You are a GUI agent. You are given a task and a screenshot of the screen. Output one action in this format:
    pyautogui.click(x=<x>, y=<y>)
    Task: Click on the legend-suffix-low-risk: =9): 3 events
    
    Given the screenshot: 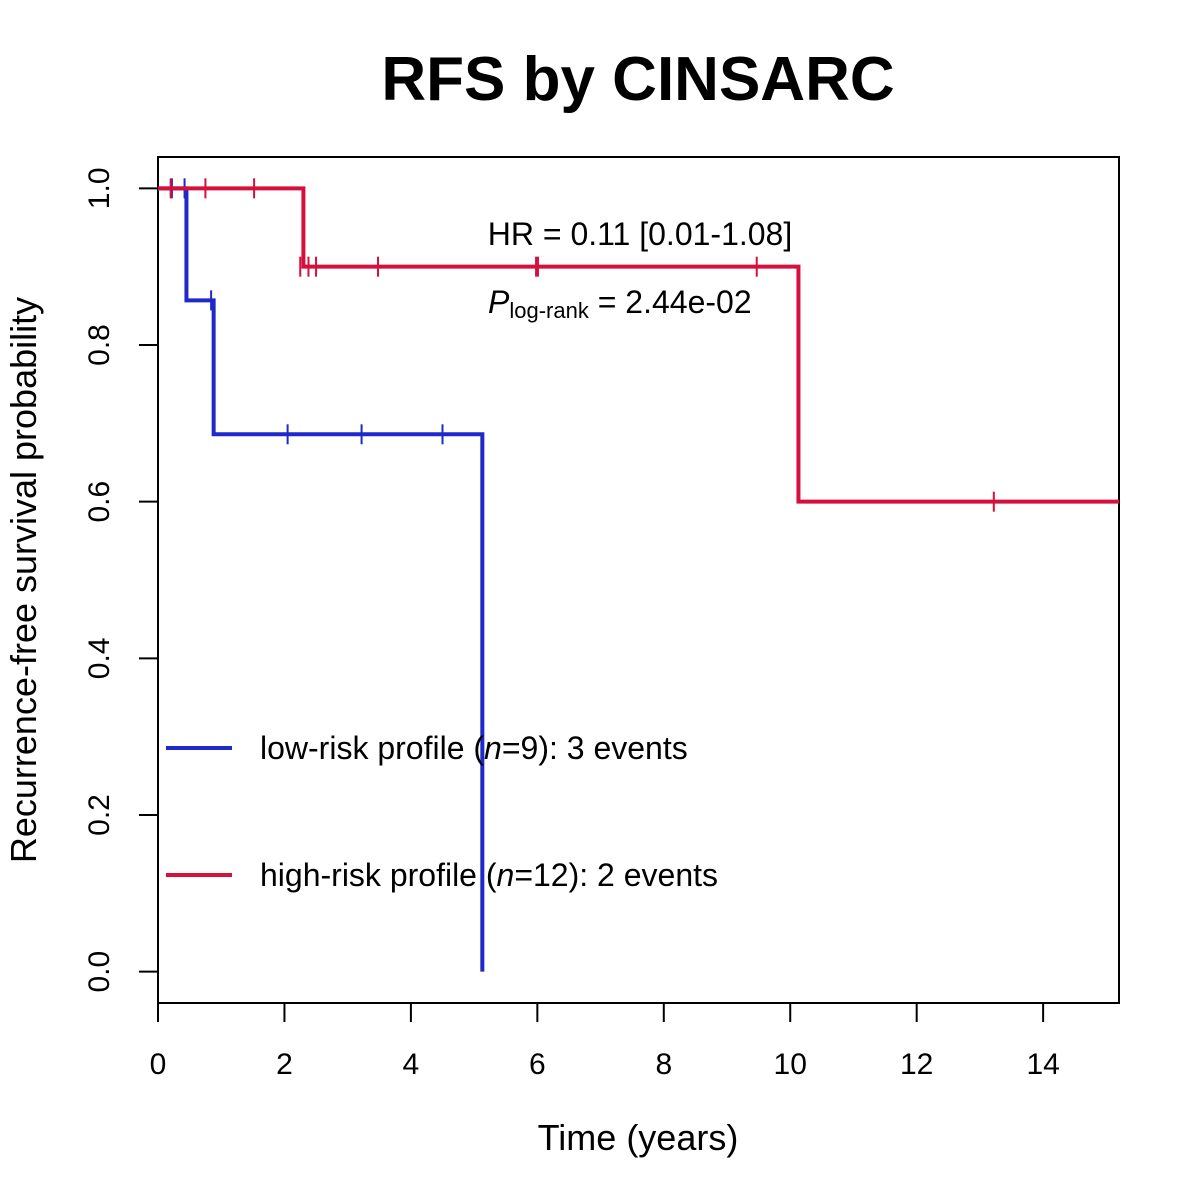 What is the action you would take?
    pyautogui.click(x=595, y=748)
    